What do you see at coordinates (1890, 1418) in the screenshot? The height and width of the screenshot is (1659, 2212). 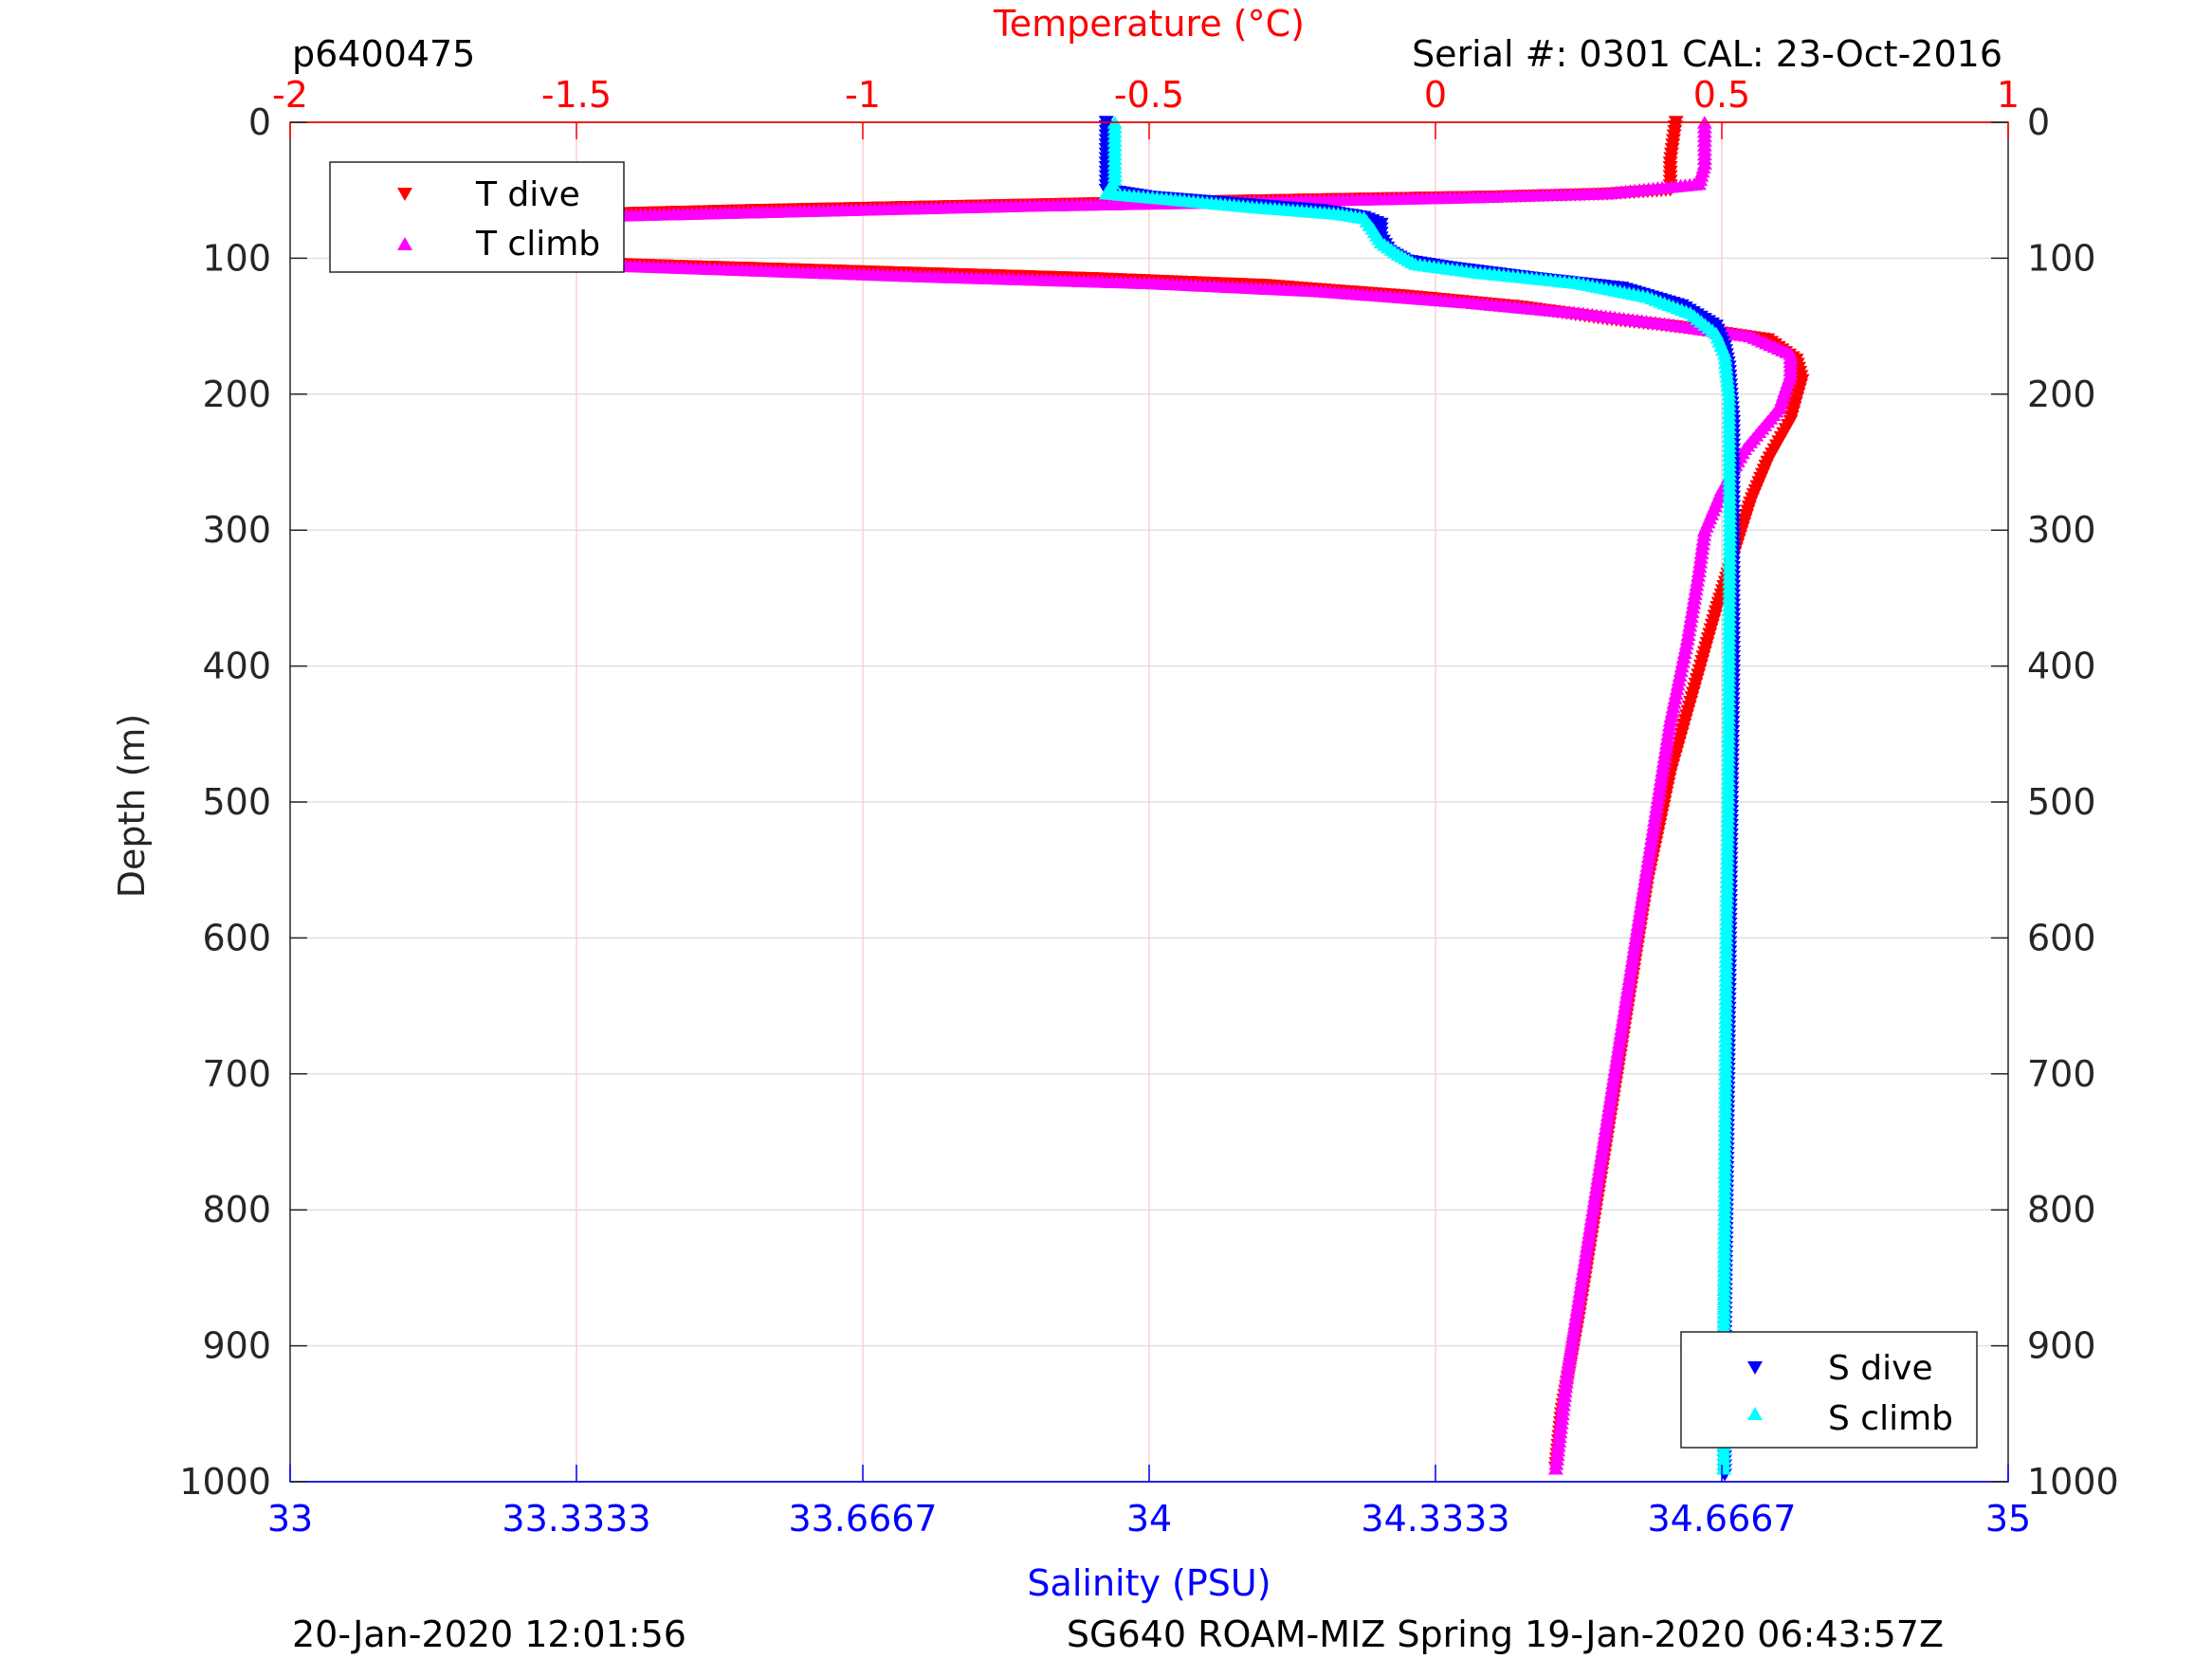 I see `legend-s-climb-label: S climb` at bounding box center [1890, 1418].